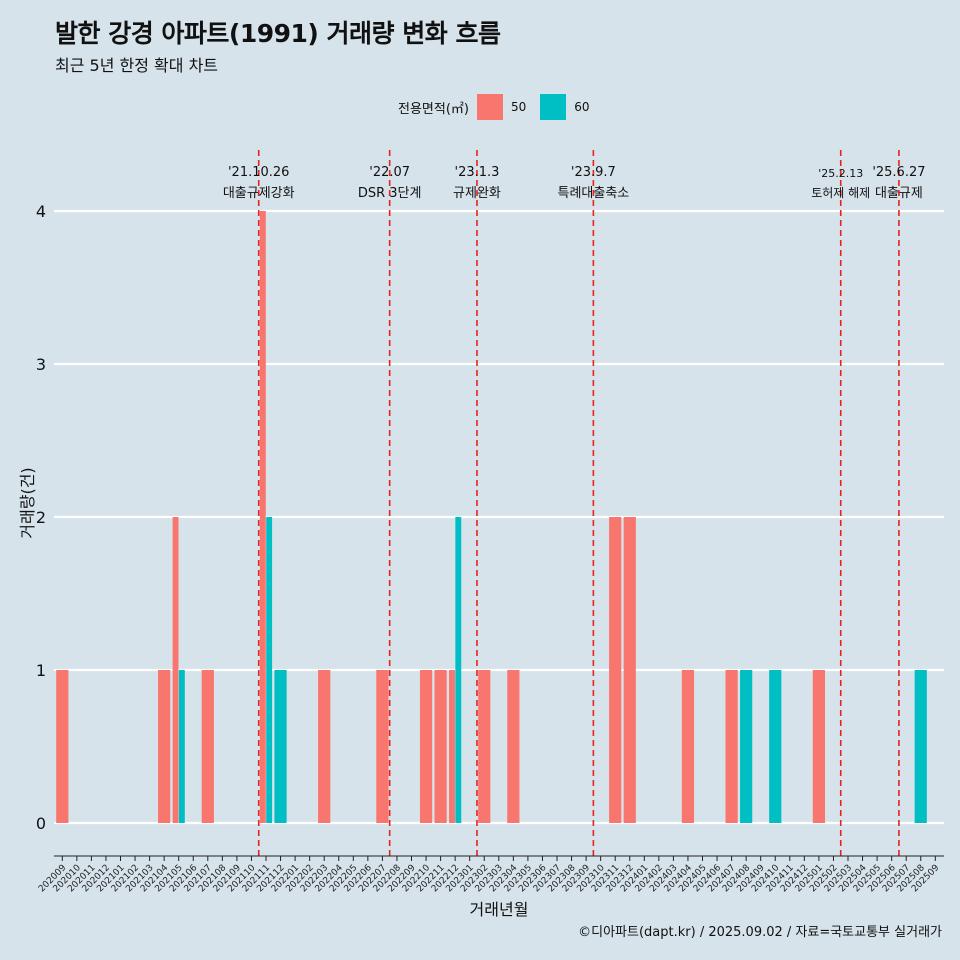 Image resolution: width=960 pixels, height=960 pixels. Describe the element at coordinates (898, 172) in the screenshot. I see `event-date-label: '25.6.27` at that location.